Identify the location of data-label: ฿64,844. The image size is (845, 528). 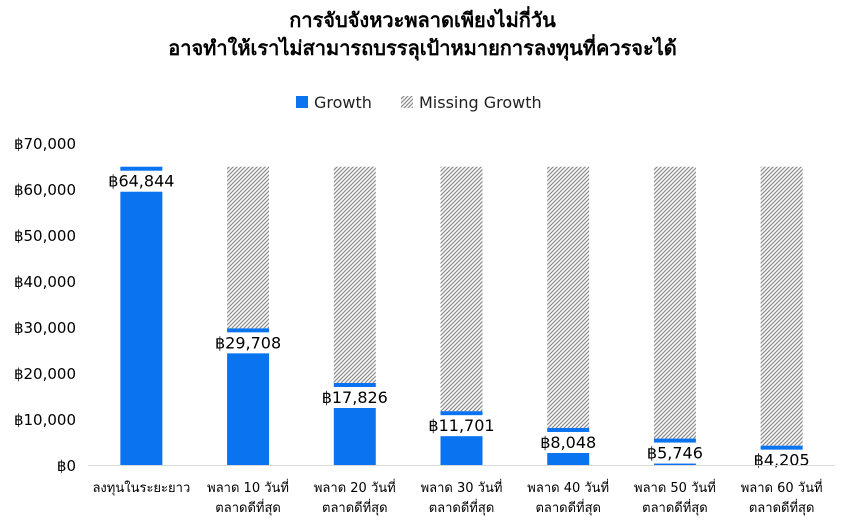
(141, 181).